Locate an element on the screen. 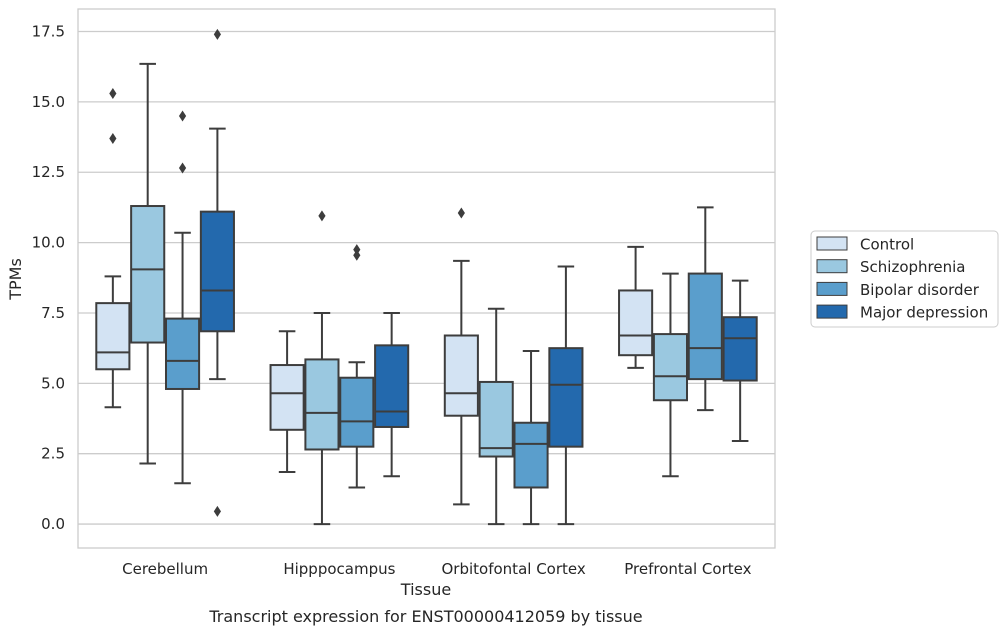 The width and height of the screenshot is (1007, 634). y-tick-label: 17.5 is located at coordinates (48, 32).